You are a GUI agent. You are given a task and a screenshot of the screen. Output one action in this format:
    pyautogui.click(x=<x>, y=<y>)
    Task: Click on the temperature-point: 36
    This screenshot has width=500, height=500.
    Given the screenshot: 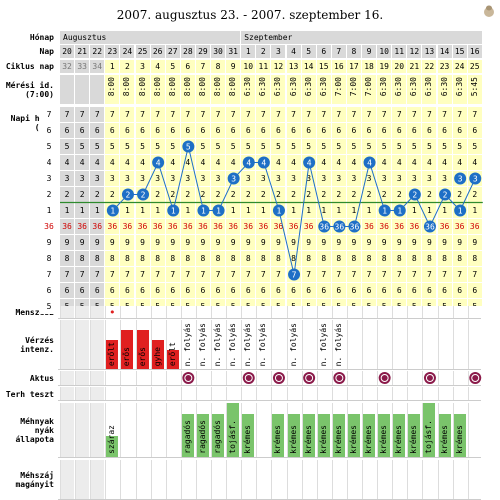 What is the action you would take?
    pyautogui.click(x=354, y=226)
    